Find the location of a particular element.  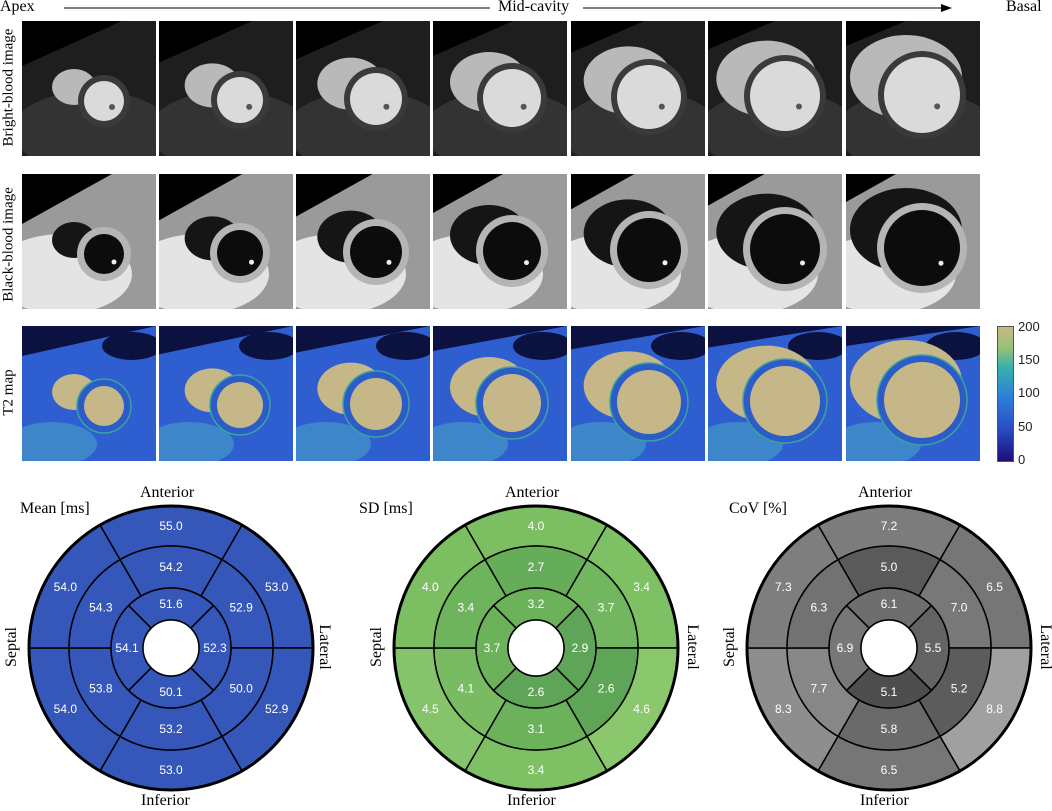

bullseye-value-apical-1: 3.2 is located at coordinates (536, 604).